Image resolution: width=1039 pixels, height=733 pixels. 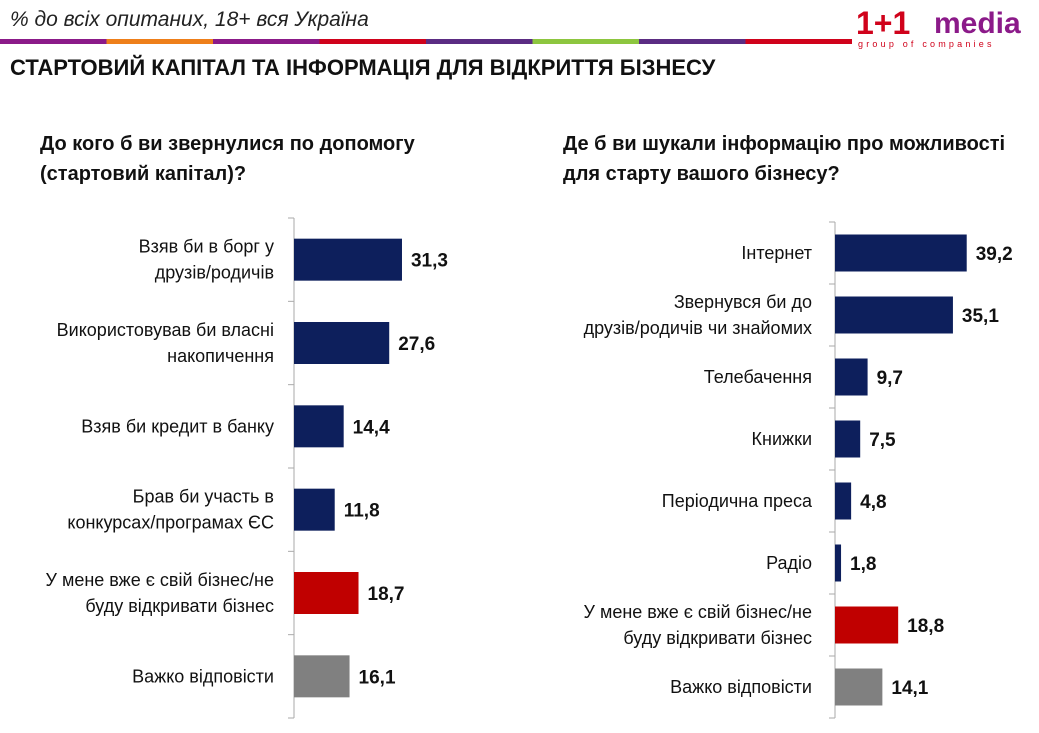 What do you see at coordinates (206, 247) in the screenshot?
I see `c1-category-label-line: Взяв би в борг у` at bounding box center [206, 247].